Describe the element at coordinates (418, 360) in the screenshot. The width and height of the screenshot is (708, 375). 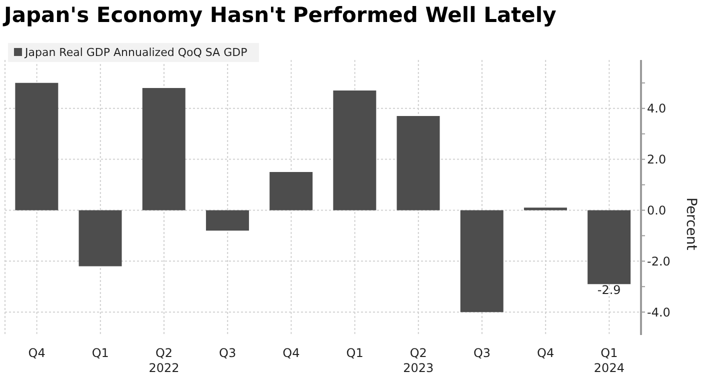
I see `x-tick-label: Q2 2023` at that location.